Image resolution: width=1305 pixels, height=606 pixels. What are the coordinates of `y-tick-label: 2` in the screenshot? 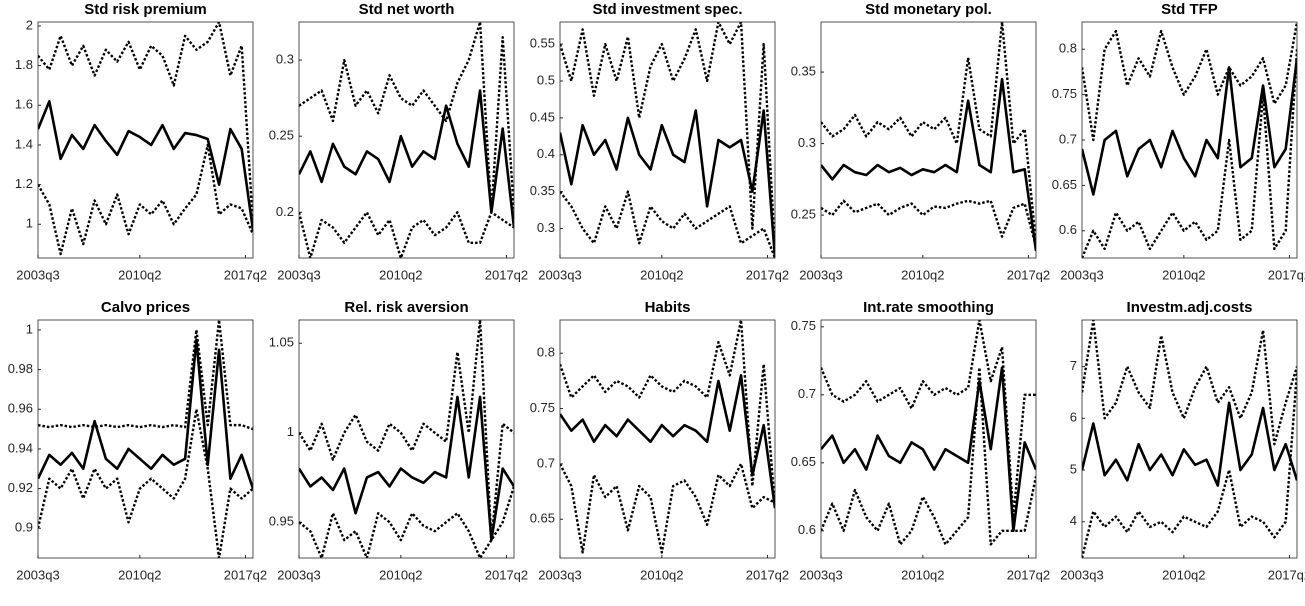 It's located at (29, 24).